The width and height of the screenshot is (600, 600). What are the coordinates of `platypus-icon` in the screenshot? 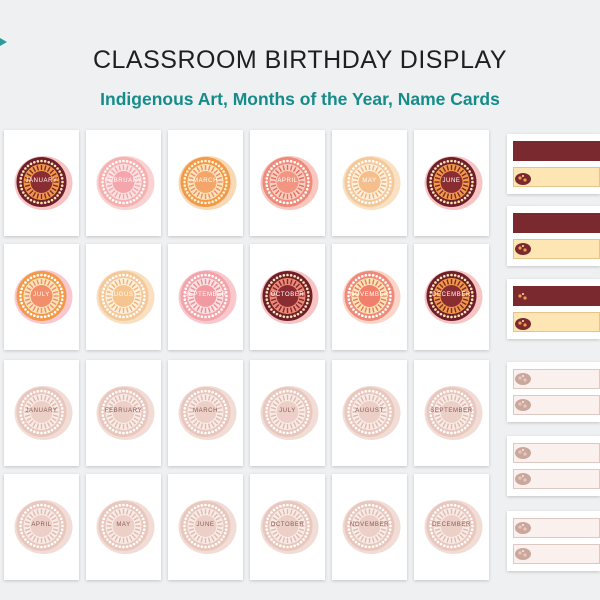 It's located at (523, 453).